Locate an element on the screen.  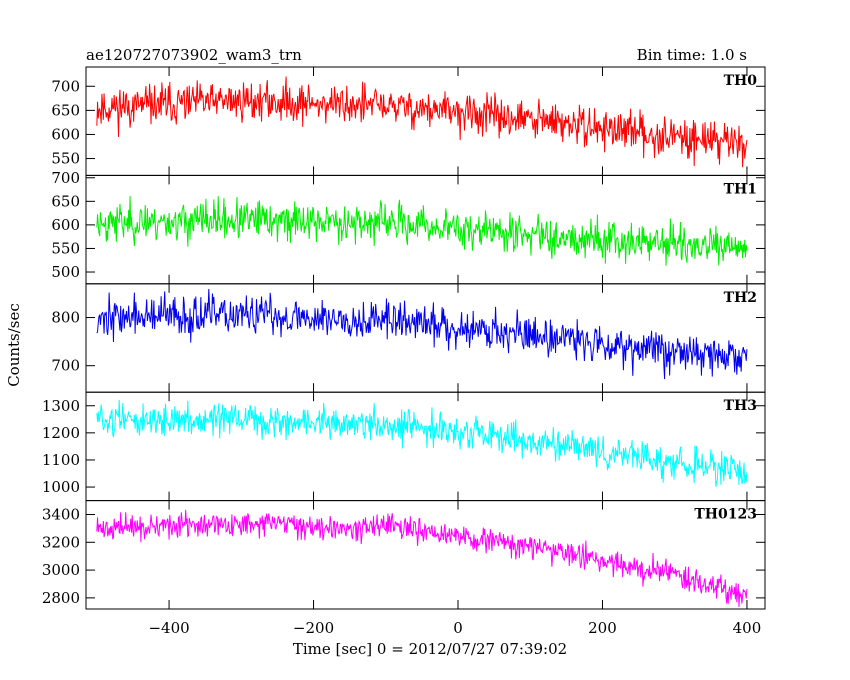
y-tick-label: 1300 is located at coordinates (61, 406).